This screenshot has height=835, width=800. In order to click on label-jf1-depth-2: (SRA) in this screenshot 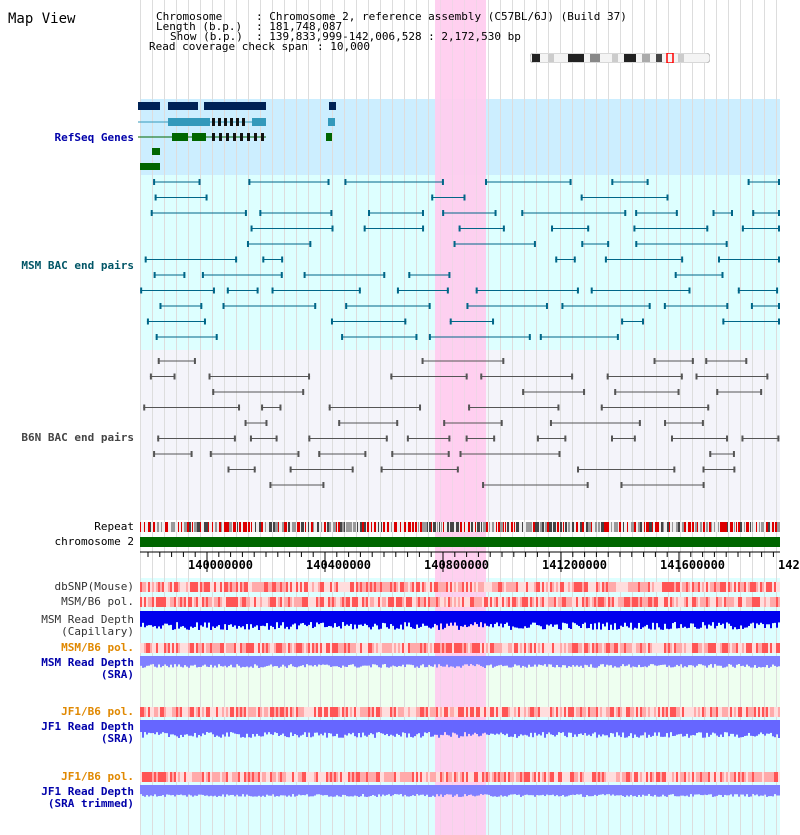, I will do `click(117, 738)`.